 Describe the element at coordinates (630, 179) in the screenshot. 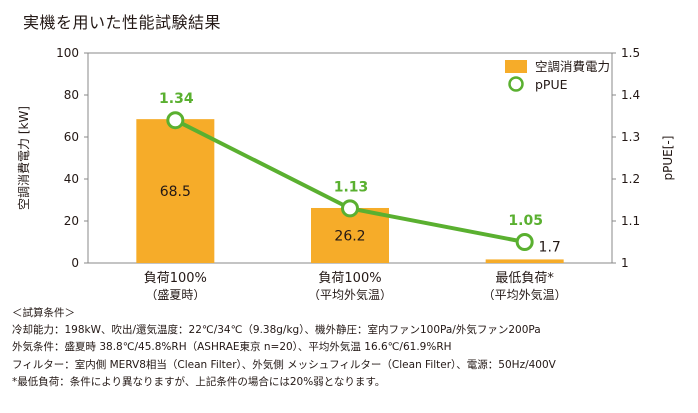

I see `y2-tick-label: 1.2` at that location.